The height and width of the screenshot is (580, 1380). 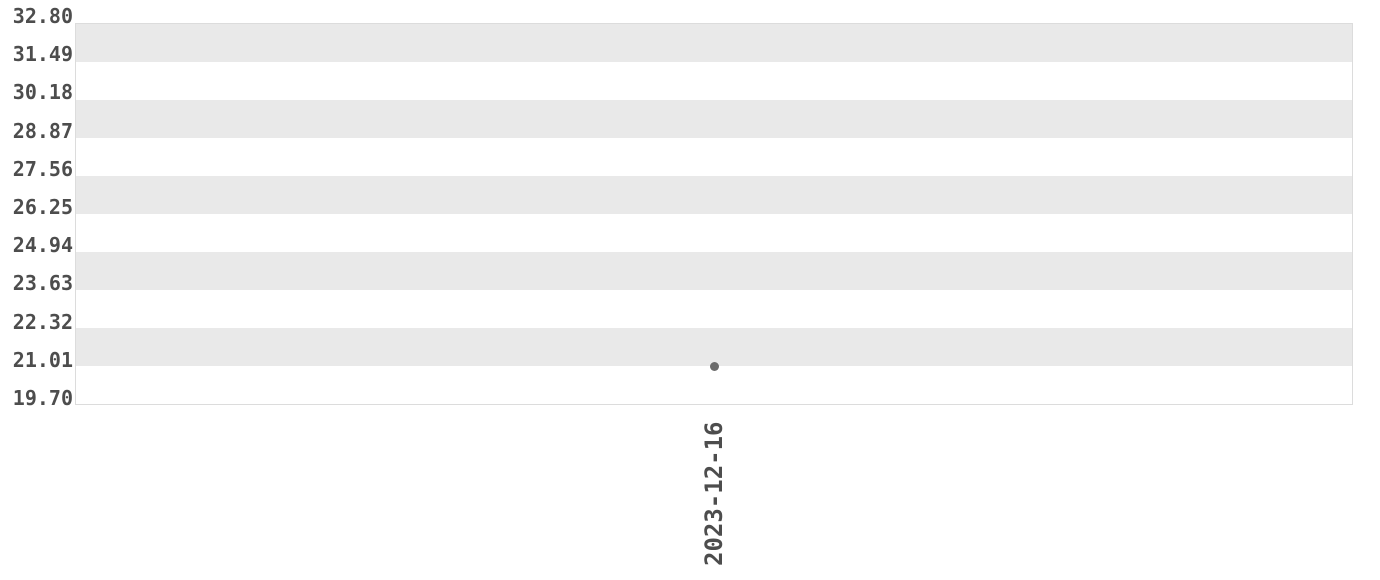 What do you see at coordinates (42, 54) in the screenshot?
I see `y-tick-label: 31.49` at bounding box center [42, 54].